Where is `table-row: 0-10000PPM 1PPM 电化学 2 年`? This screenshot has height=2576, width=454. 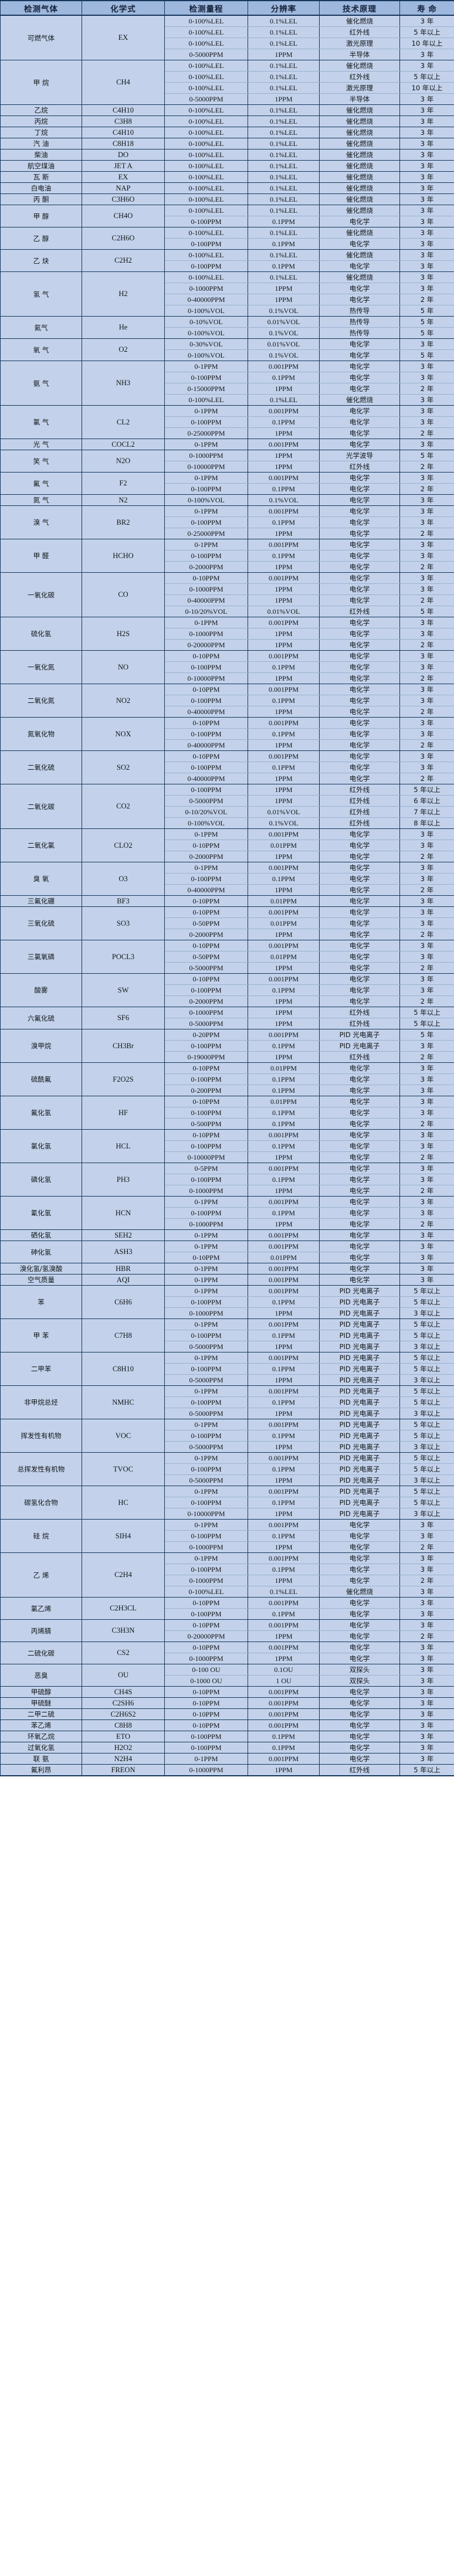
table-row: 0-10000PPM 1PPM 电化学 2 年 is located at coordinates (227, 678).